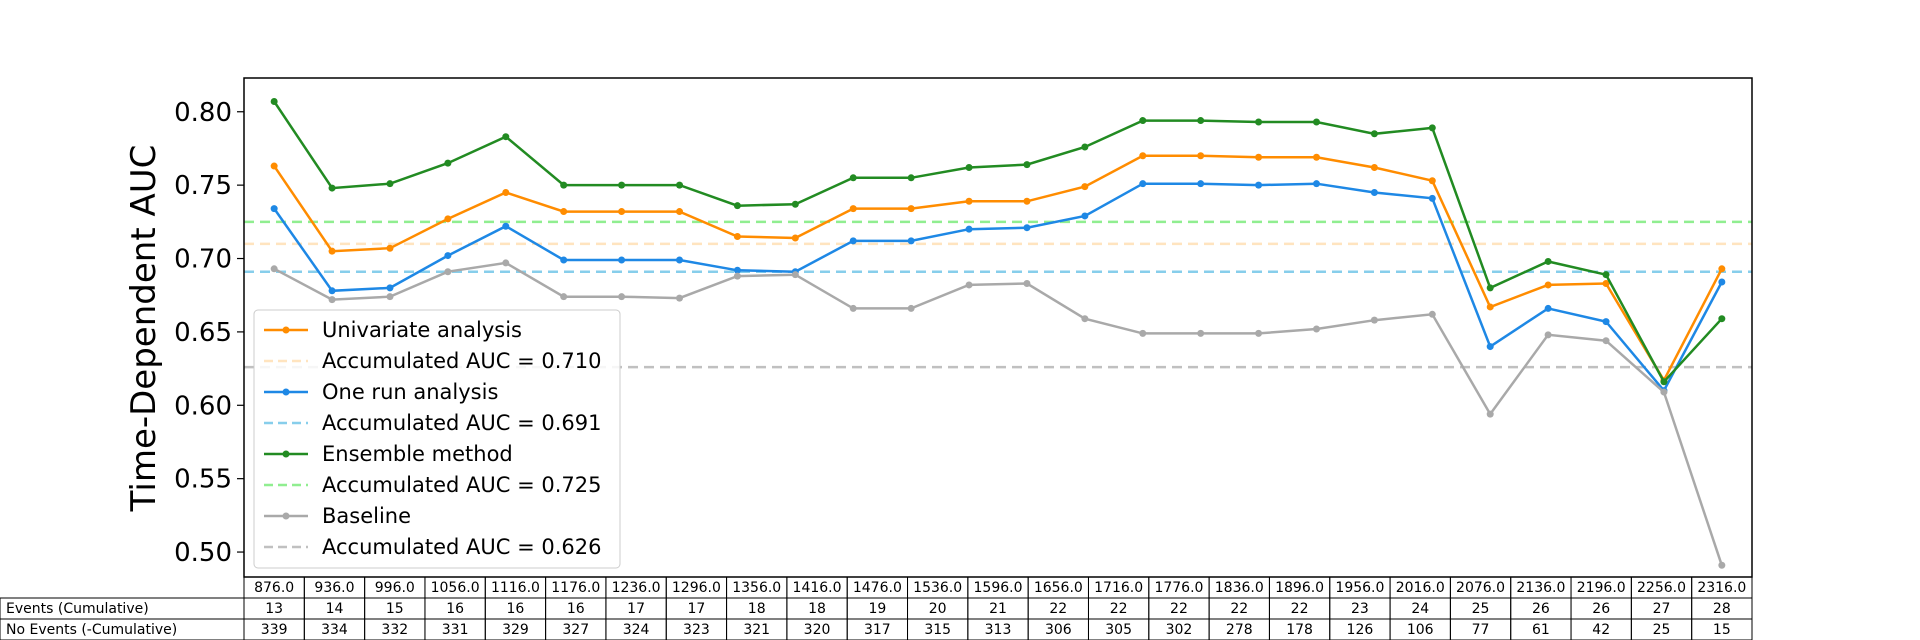 This screenshot has height=640, width=1920. I want to click on x-tick-label: 1836.0, so click(1239, 588).